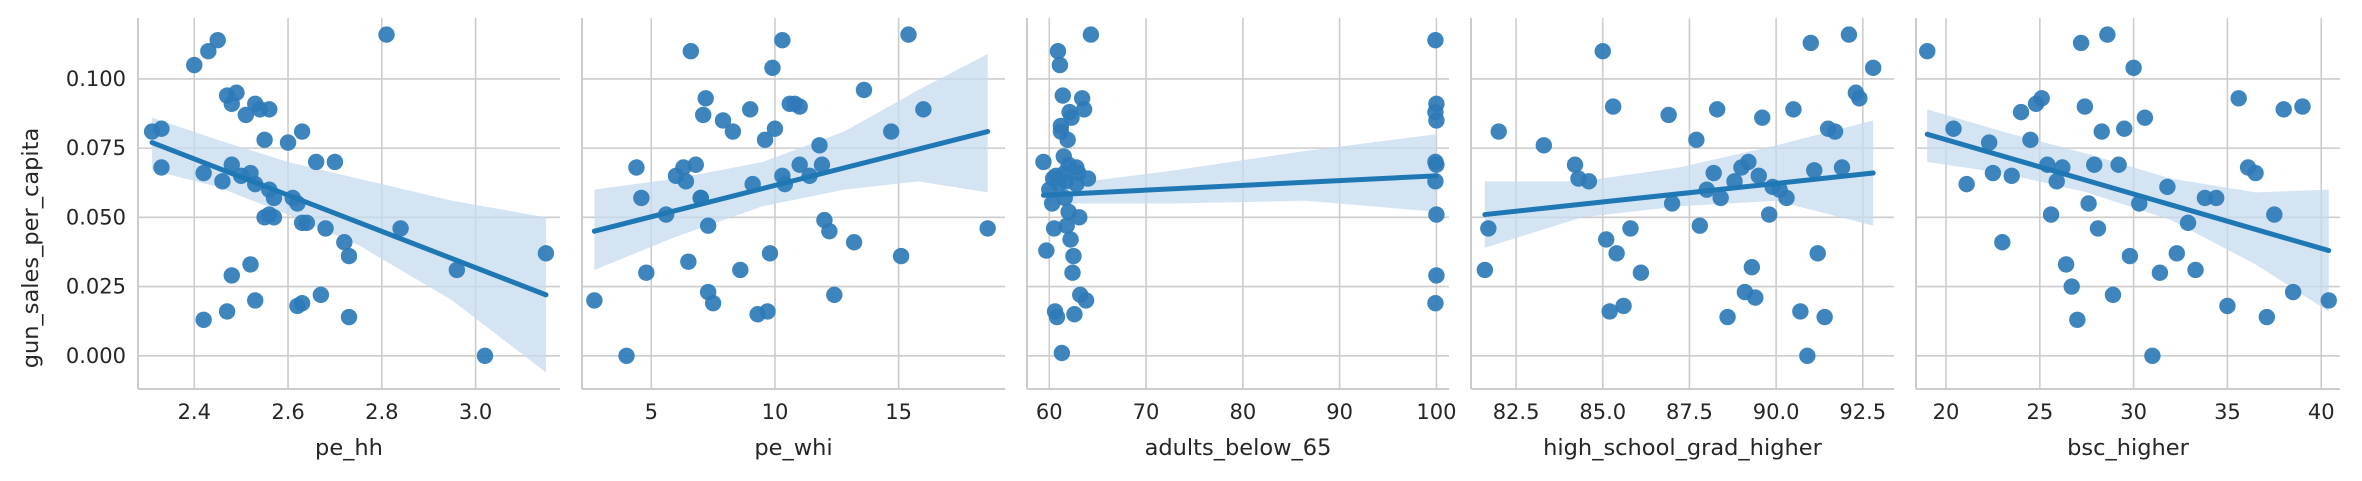 The width and height of the screenshot is (2362, 481). I want to click on x-tick-label: 90.0, so click(1776, 412).